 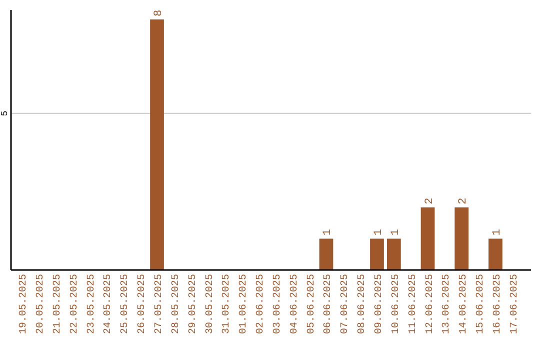 What do you see at coordinates (244, 304) in the screenshot?
I see `x-tick-label: 01.06.2025` at bounding box center [244, 304].